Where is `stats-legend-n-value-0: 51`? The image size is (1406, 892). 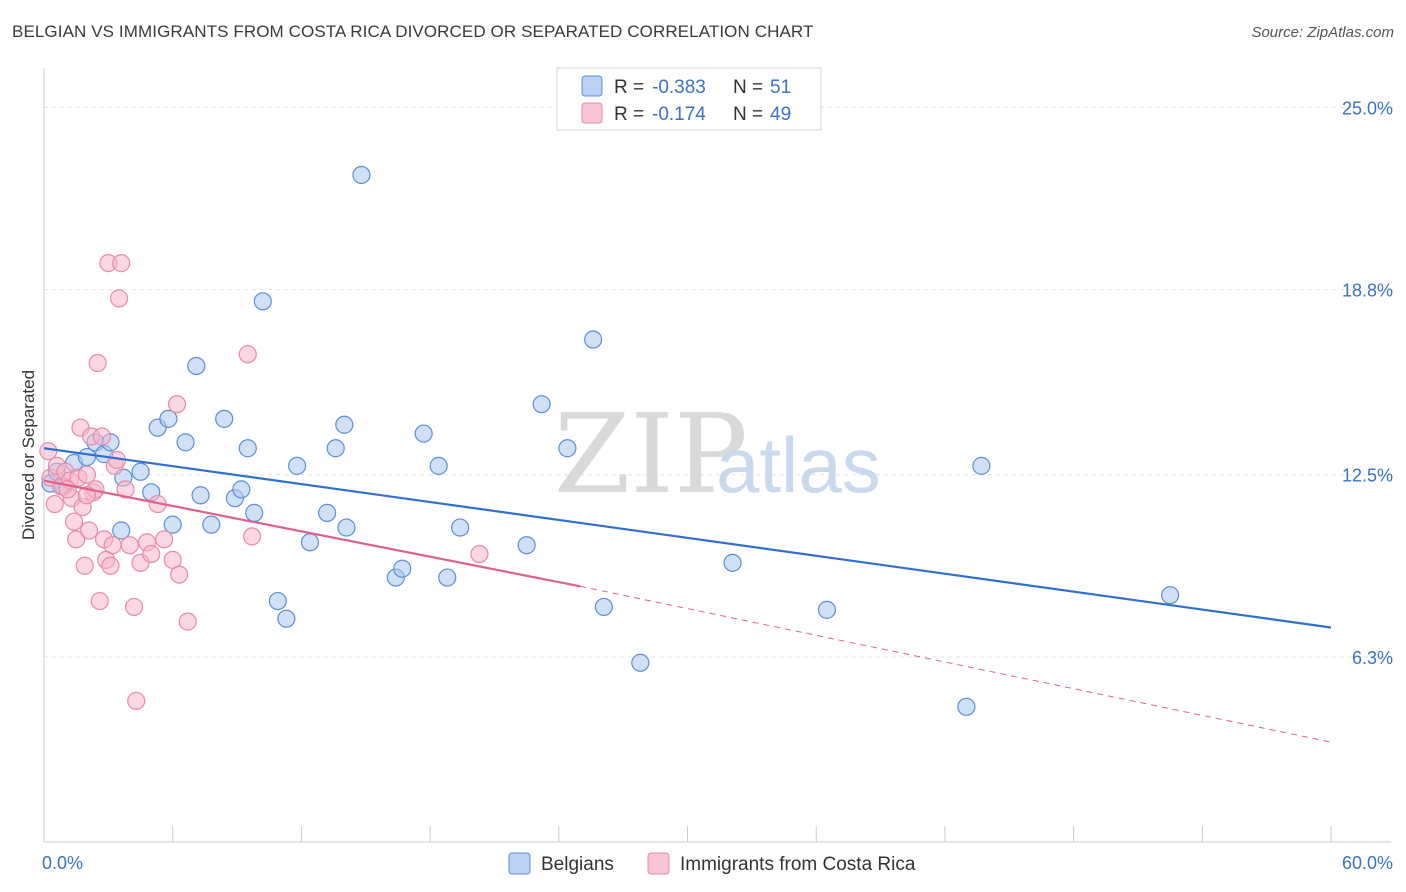 stats-legend-n-value-0: 51 is located at coordinates (780, 87).